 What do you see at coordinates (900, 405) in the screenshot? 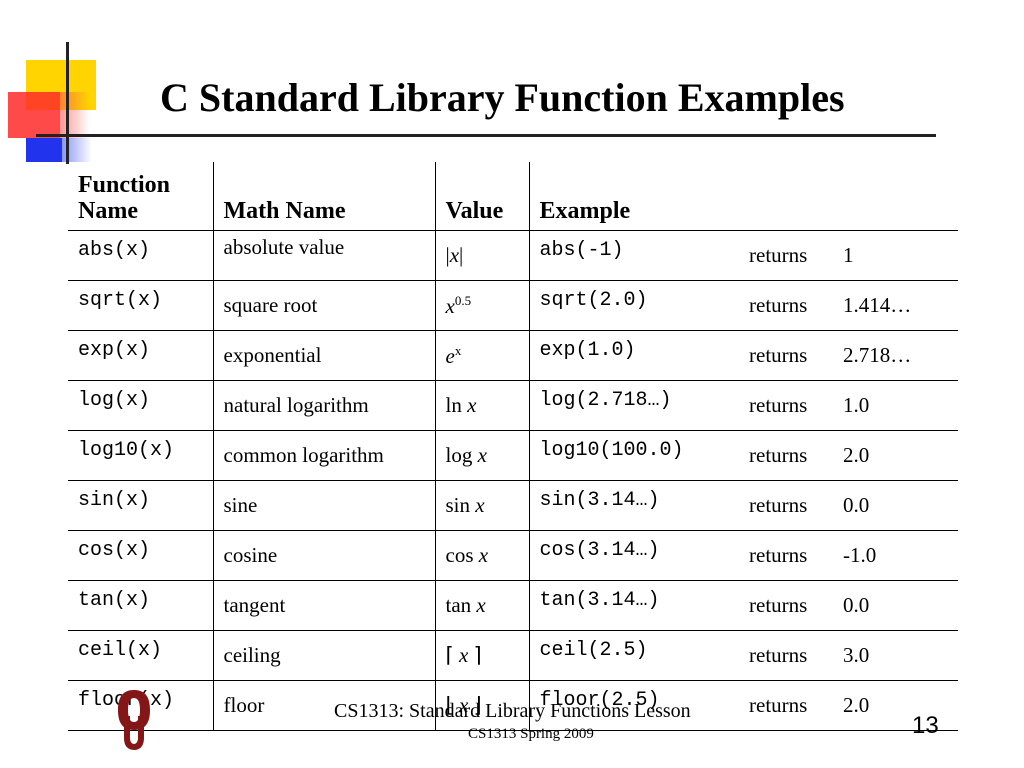
I see `result-value-cell: 1.0` at bounding box center [900, 405].